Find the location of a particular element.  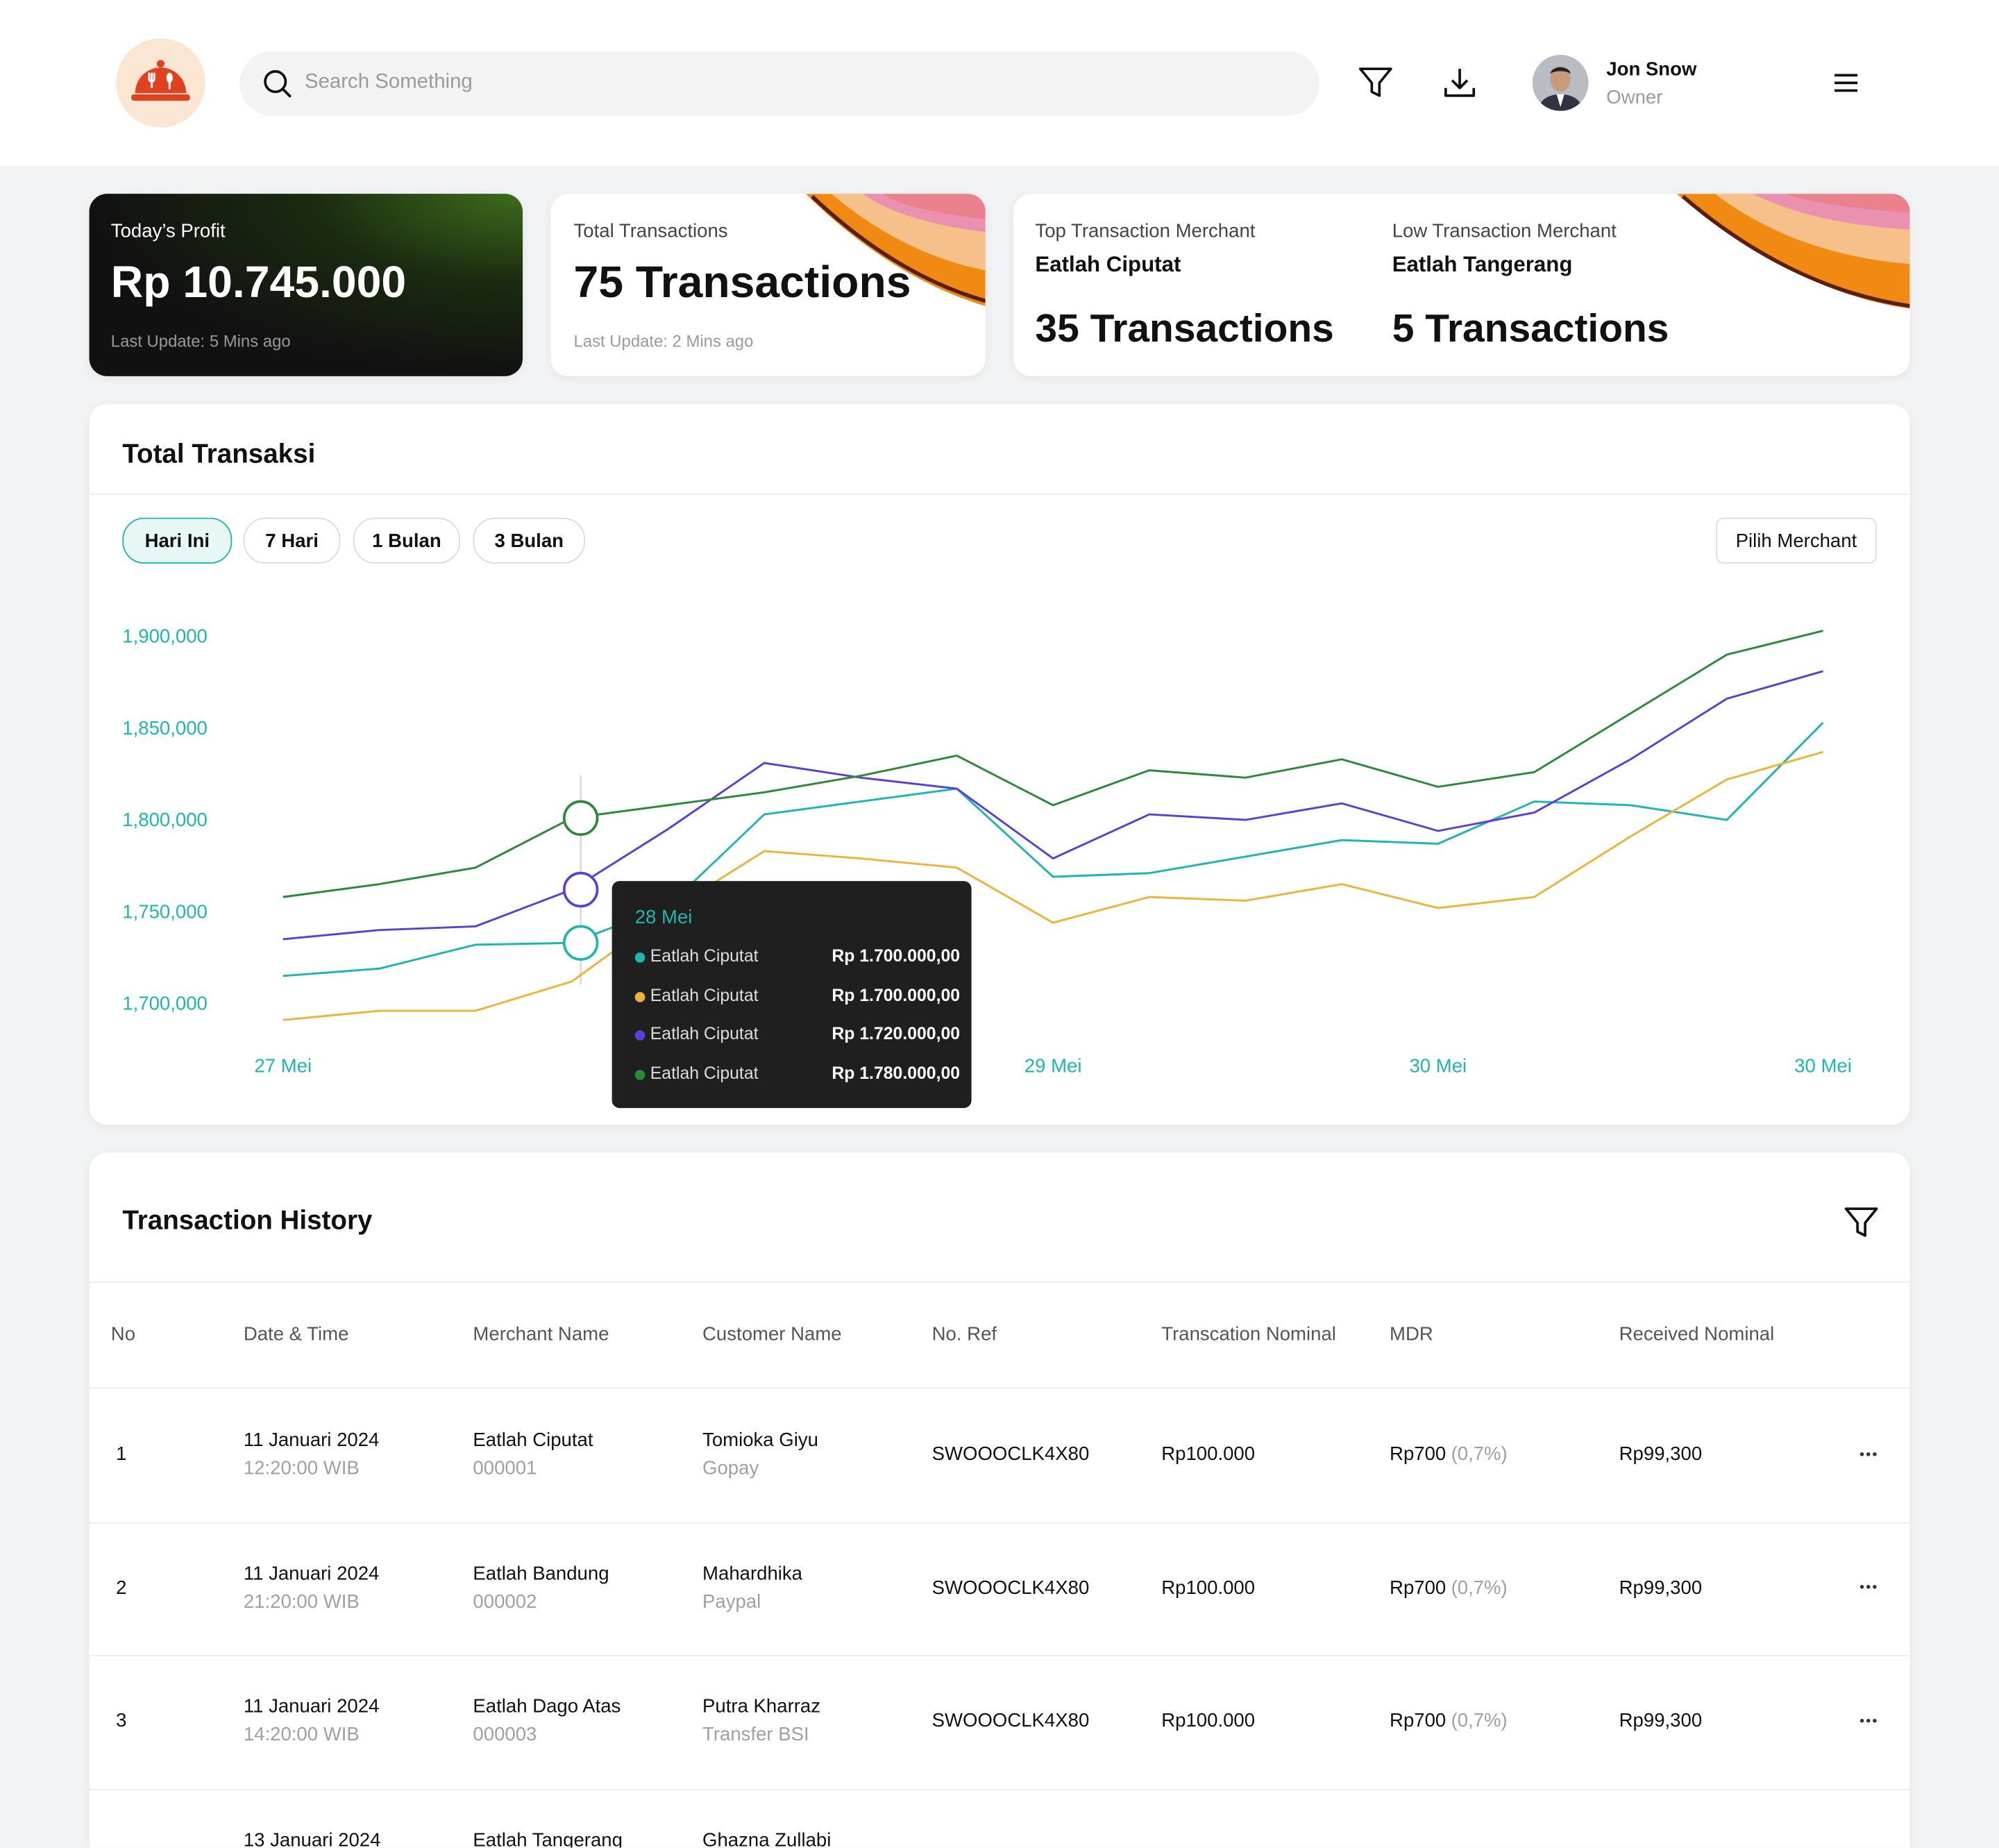

low-merchant-name: Eatlah Tangerang is located at coordinates (1482, 264).